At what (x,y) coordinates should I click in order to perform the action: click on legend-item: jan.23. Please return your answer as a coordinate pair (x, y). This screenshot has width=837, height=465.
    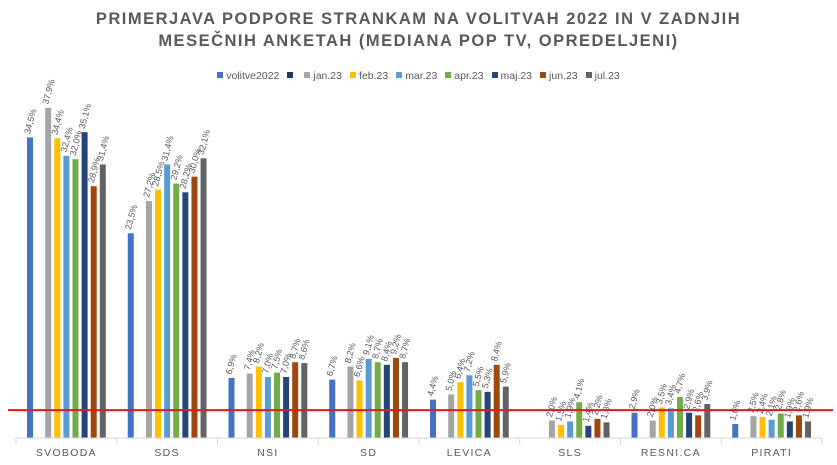
    Looking at the image, I should click on (323, 76).